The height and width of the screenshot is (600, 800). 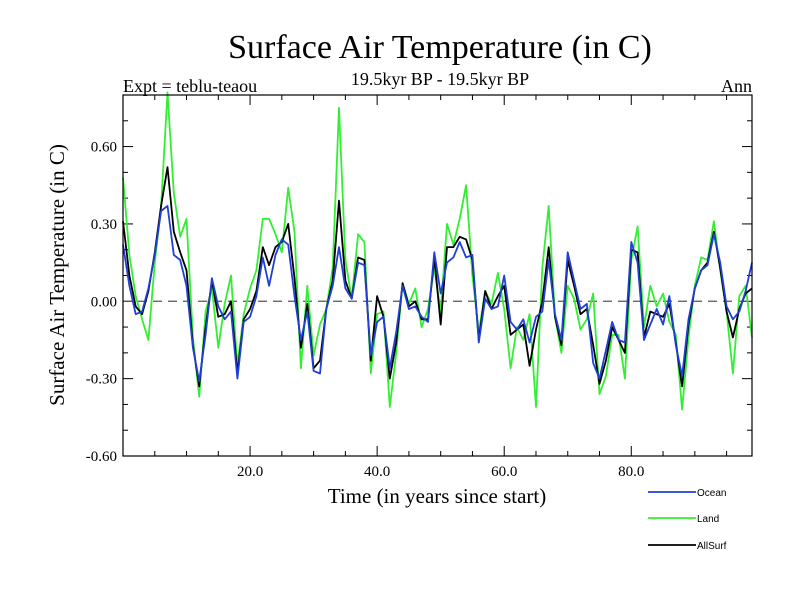 What do you see at coordinates (377, 472) in the screenshot?
I see `x-tick-label: 40.0` at bounding box center [377, 472].